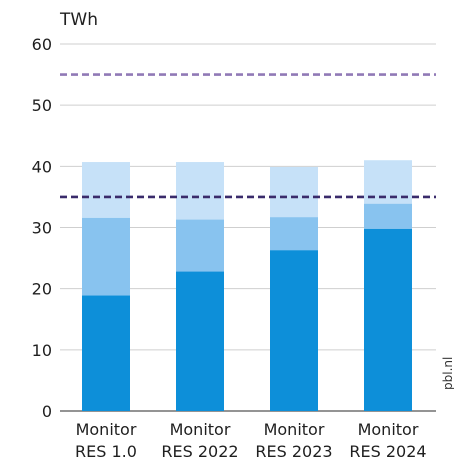  What do you see at coordinates (42, 166) in the screenshot?
I see `y-tick-label: 40` at bounding box center [42, 166].